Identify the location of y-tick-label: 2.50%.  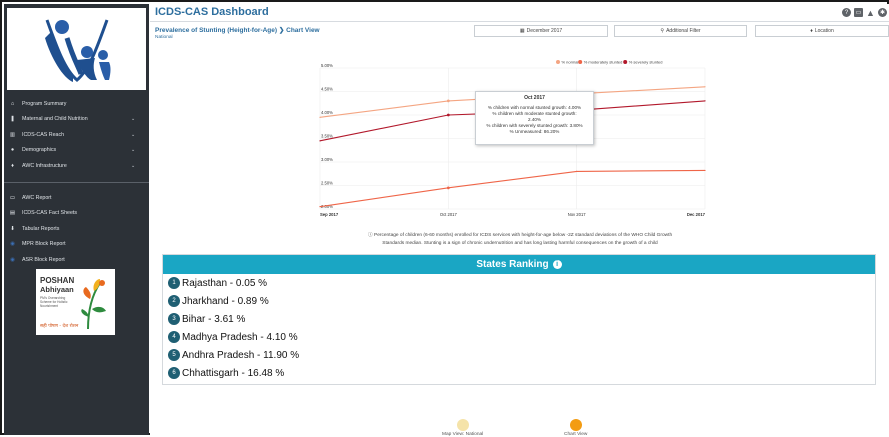
(327, 183).